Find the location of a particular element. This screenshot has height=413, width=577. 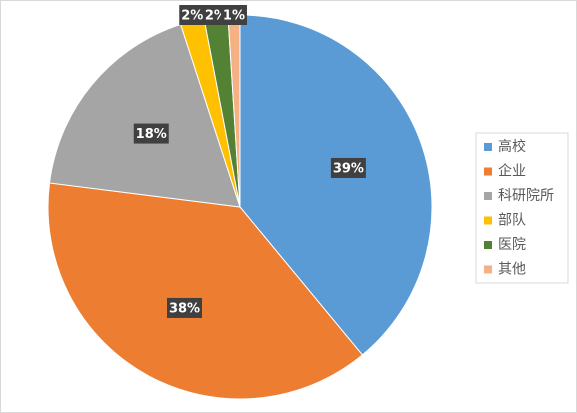

legend-box is located at coordinates (522, 208).